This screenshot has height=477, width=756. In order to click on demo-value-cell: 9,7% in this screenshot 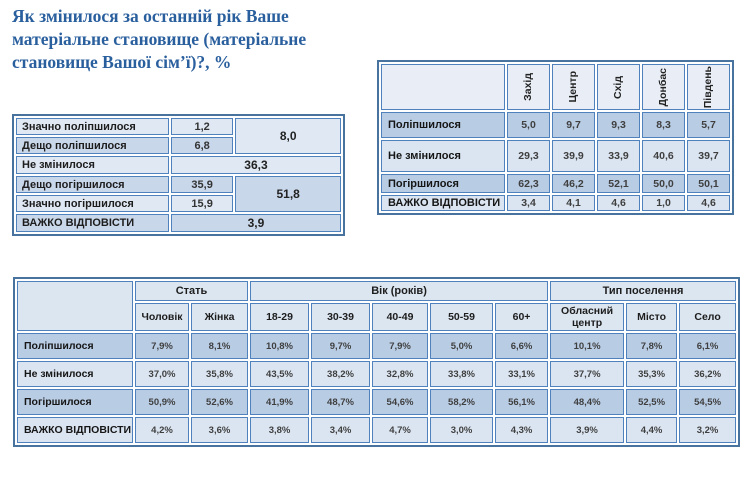, I will do `click(341, 346)`.